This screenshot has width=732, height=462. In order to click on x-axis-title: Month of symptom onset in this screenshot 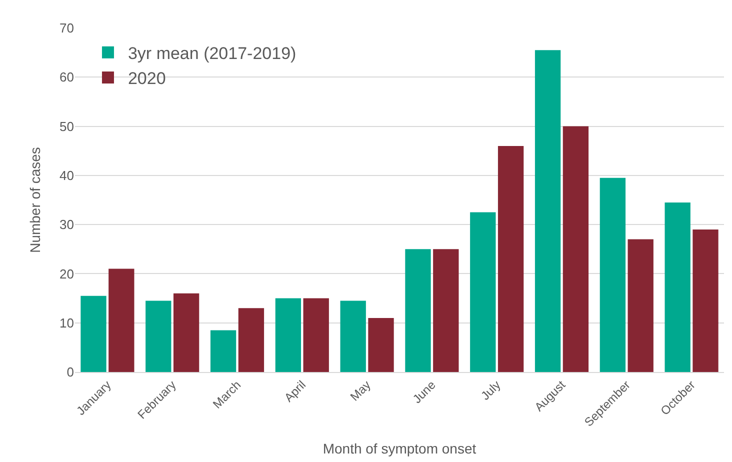, I will do `click(399, 448)`.